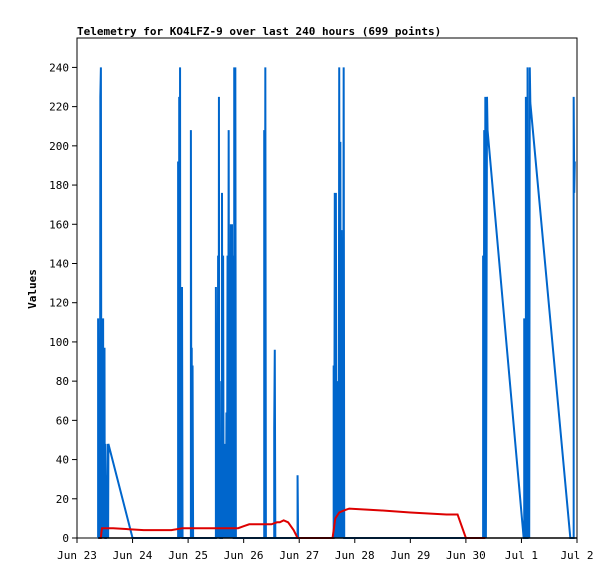 Image resolution: width=615 pixels, height=579 pixels. What do you see at coordinates (59, 146) in the screenshot?
I see `y-tick-label: 200` at bounding box center [59, 146].